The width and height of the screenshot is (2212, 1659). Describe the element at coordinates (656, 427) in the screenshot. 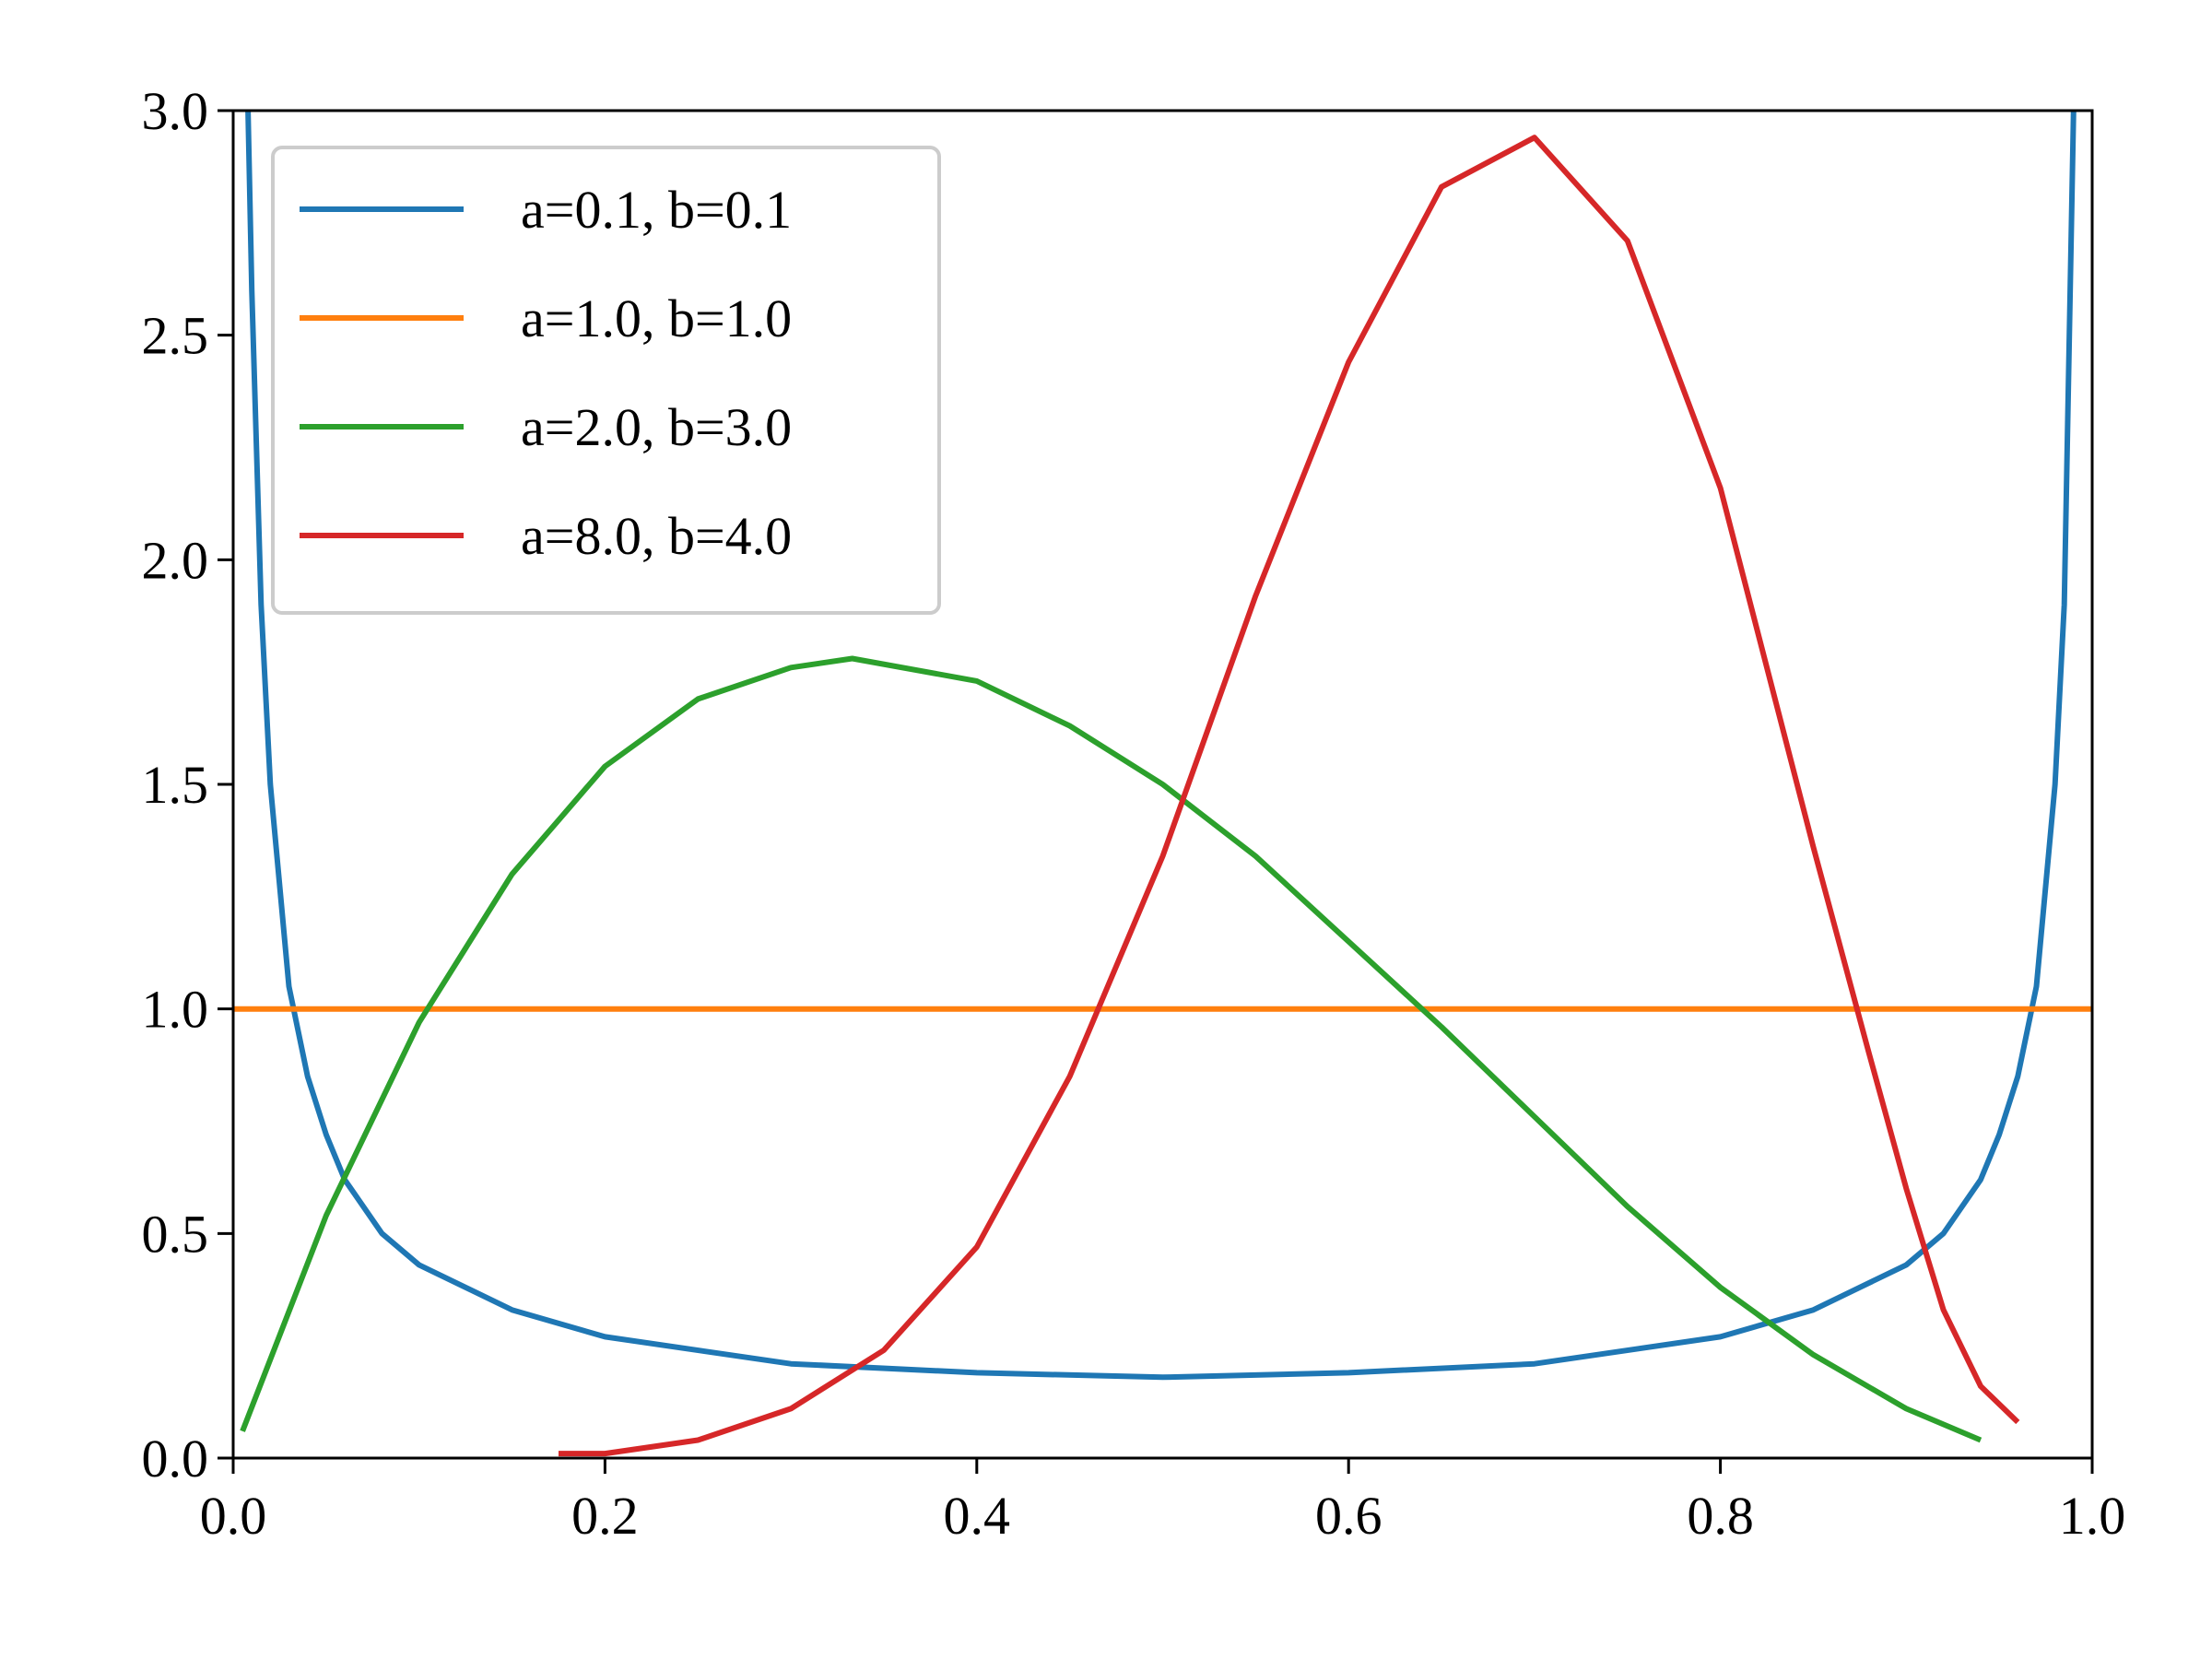

I see `legend-label-2: a=2.0, b=3.0` at that location.